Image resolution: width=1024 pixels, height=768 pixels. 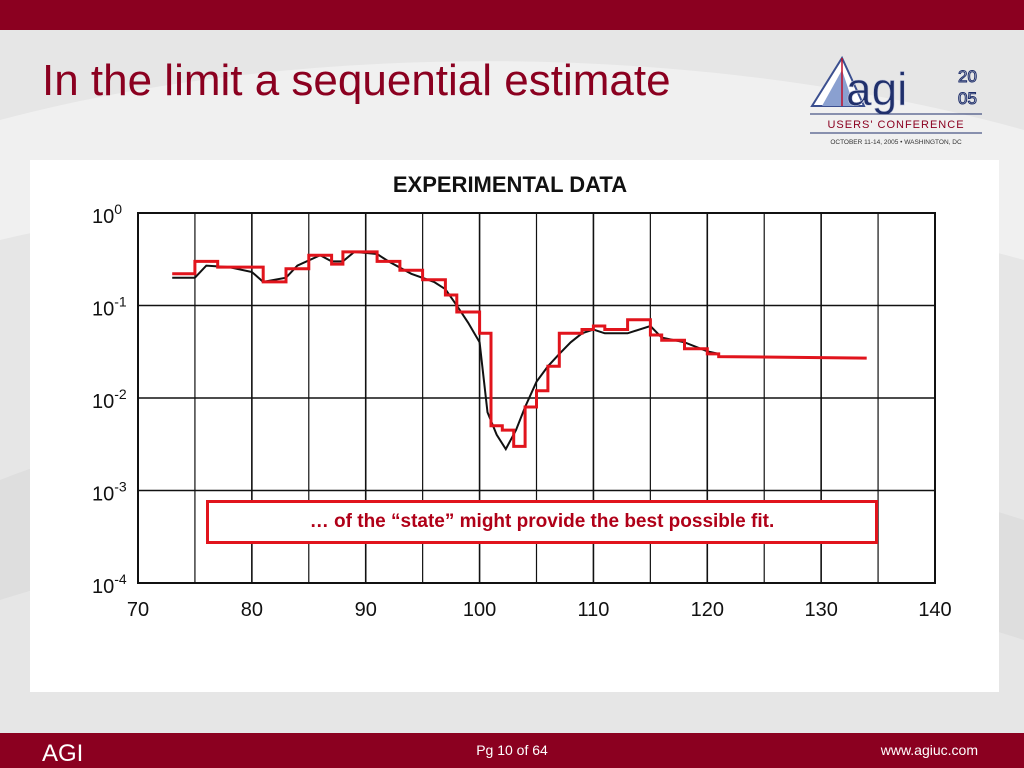 I want to click on x-tick-label: 80, so click(x=252, y=610).